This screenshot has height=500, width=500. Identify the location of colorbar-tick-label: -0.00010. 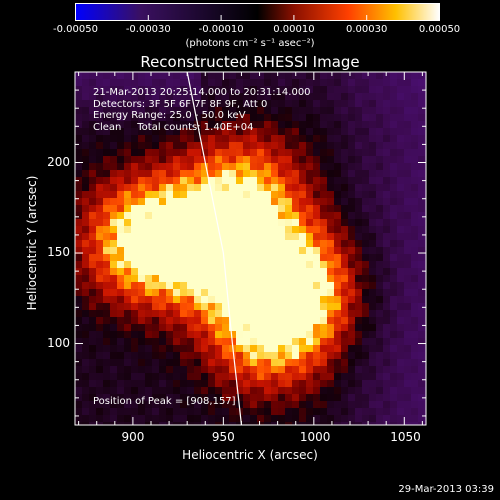
(221, 29).